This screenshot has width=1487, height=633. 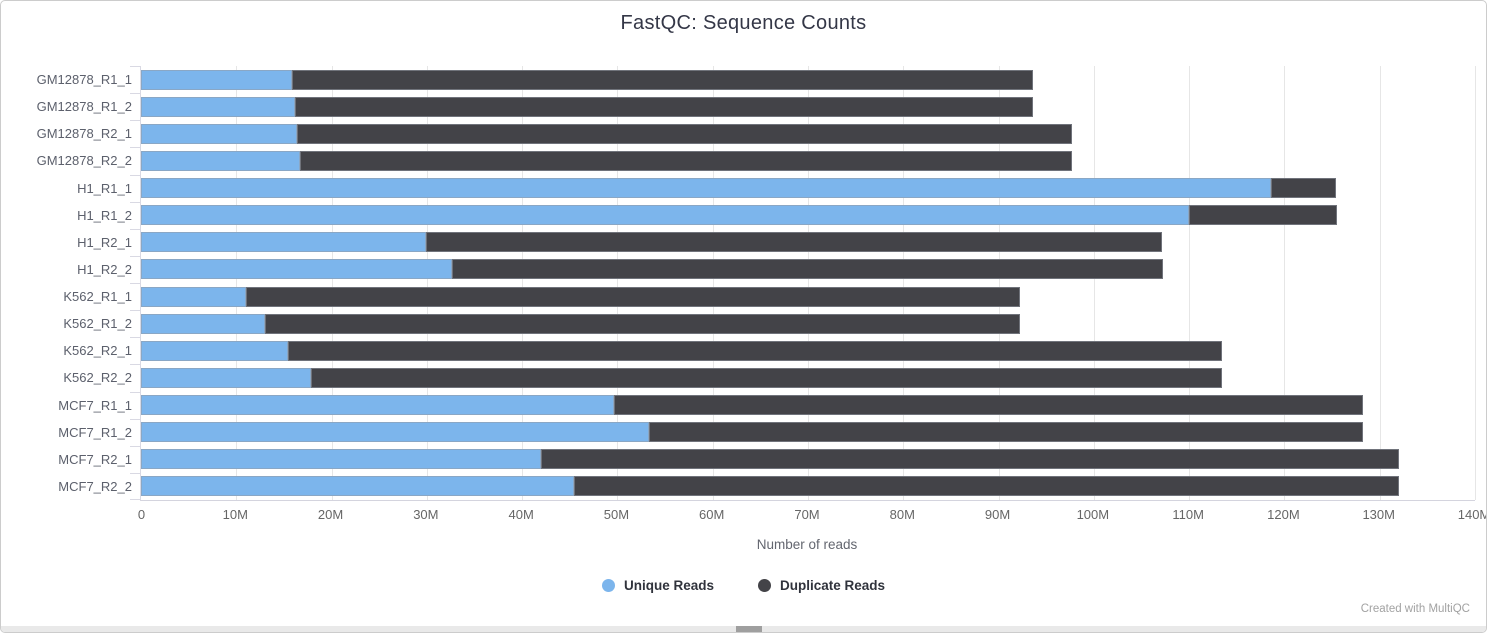 I want to click on y-axis-label: K562_R1_2, so click(x=97, y=324).